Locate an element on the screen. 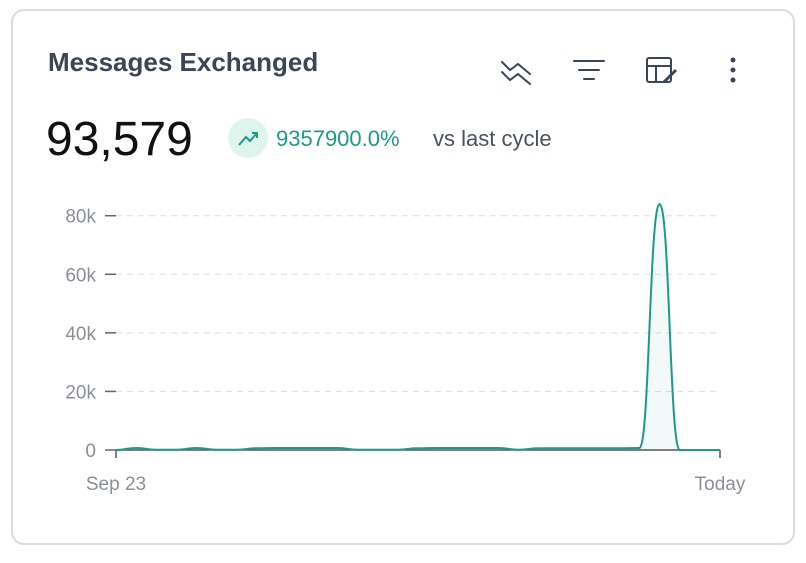 This screenshot has height=563, width=806. trend-icon is located at coordinates (248, 139).